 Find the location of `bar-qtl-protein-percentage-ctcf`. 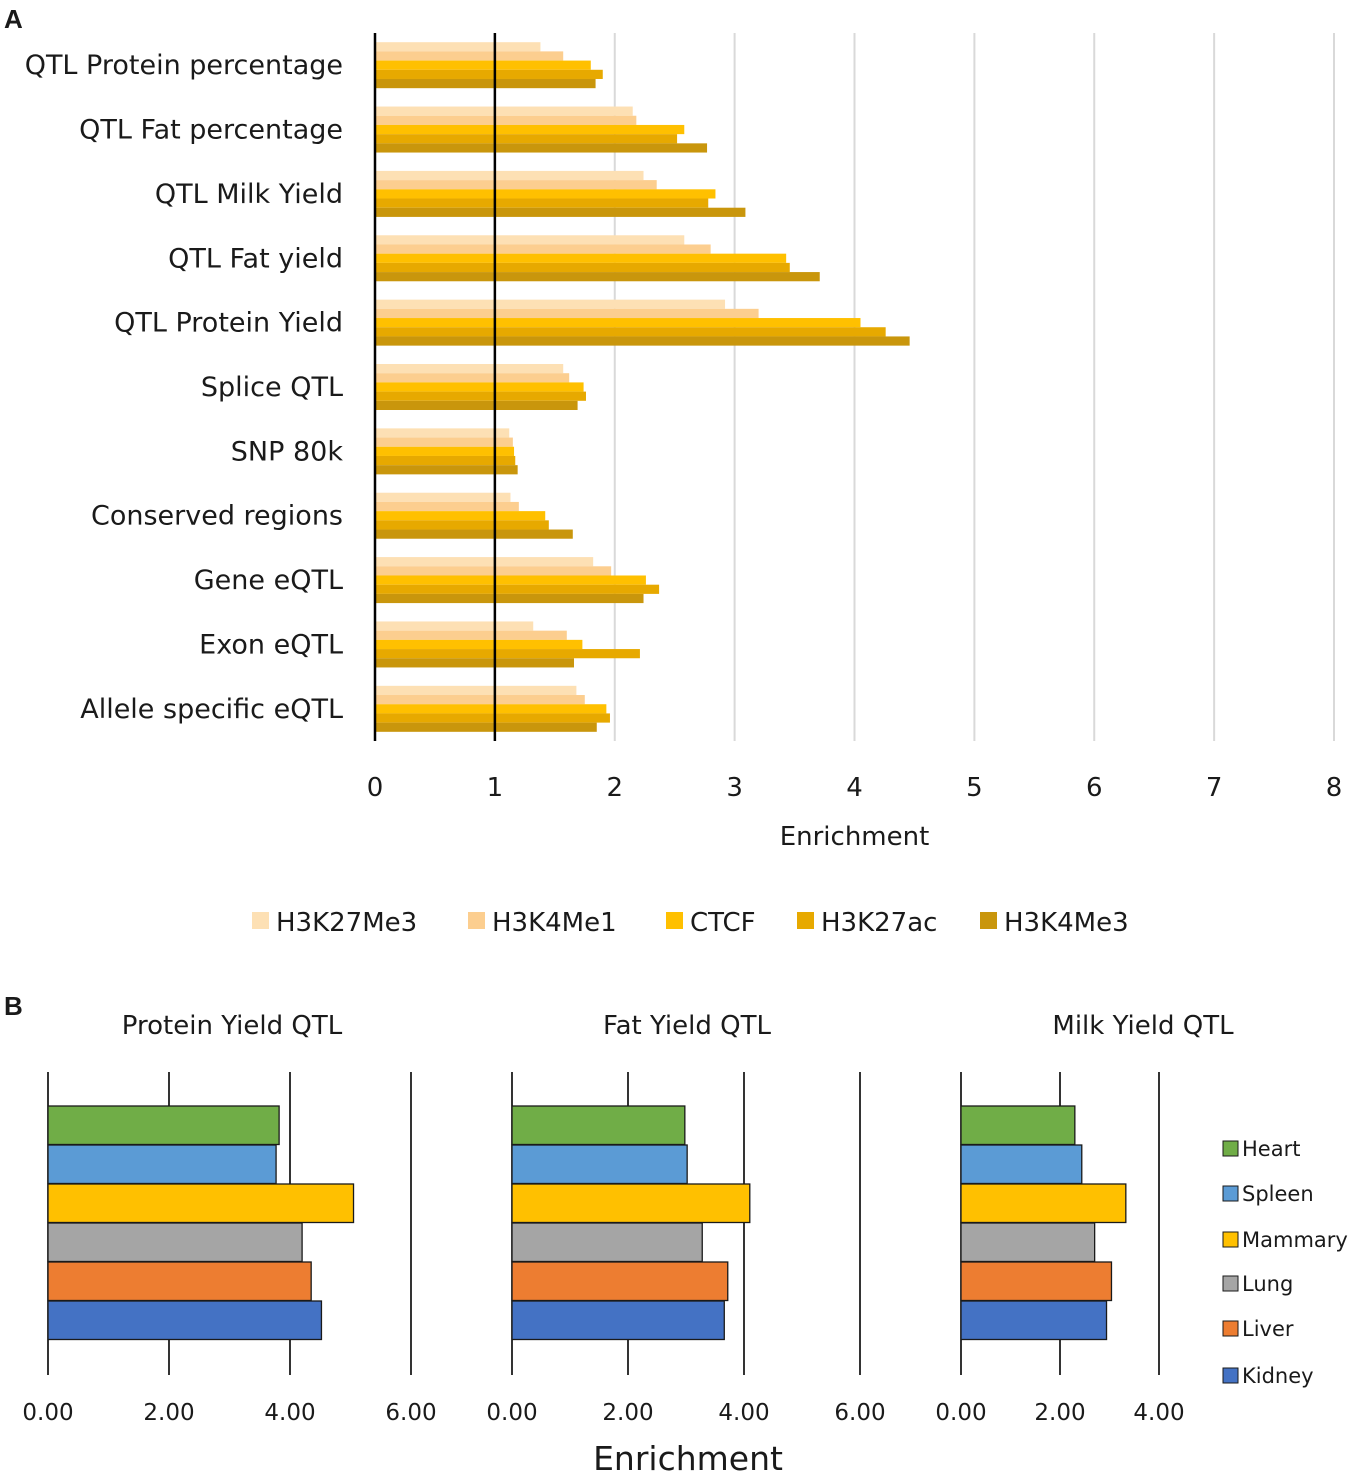

bar-qtl-protein-percentage-ctcf is located at coordinates (483, 65).